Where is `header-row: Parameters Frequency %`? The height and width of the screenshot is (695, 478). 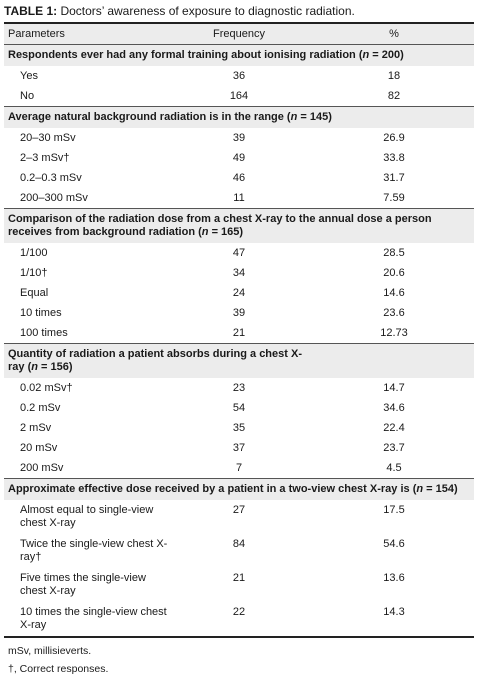
header-row: Parameters Frequency % is located at coordinates (239, 34).